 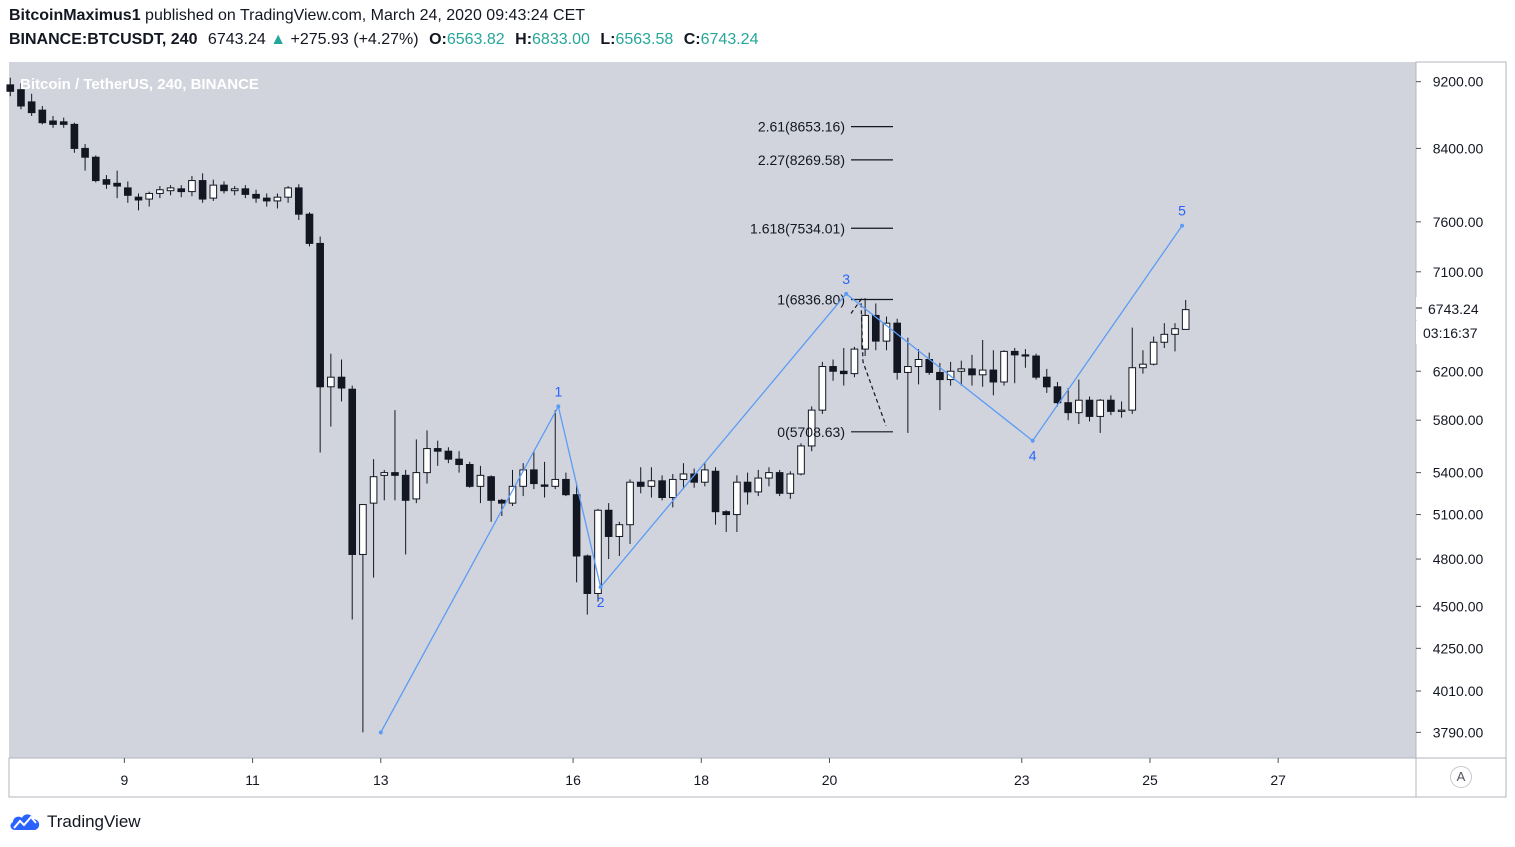 What do you see at coordinates (692, 39) in the screenshot?
I see `close-label: C:` at bounding box center [692, 39].